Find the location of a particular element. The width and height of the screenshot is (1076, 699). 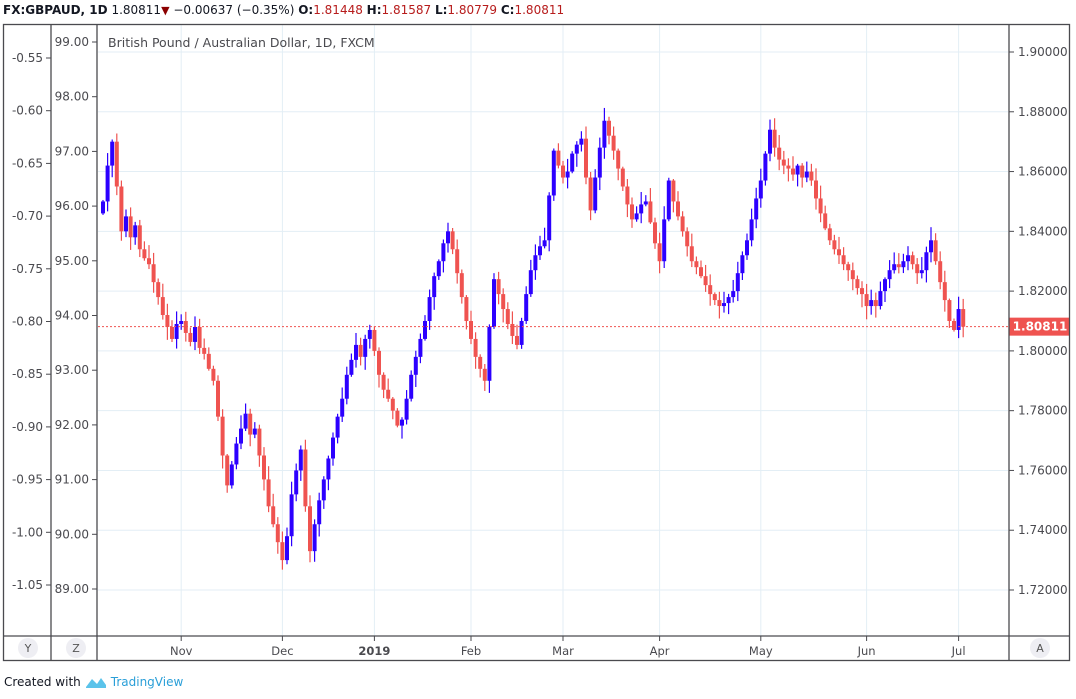

last-price-badge is located at coordinates (1039, 326).